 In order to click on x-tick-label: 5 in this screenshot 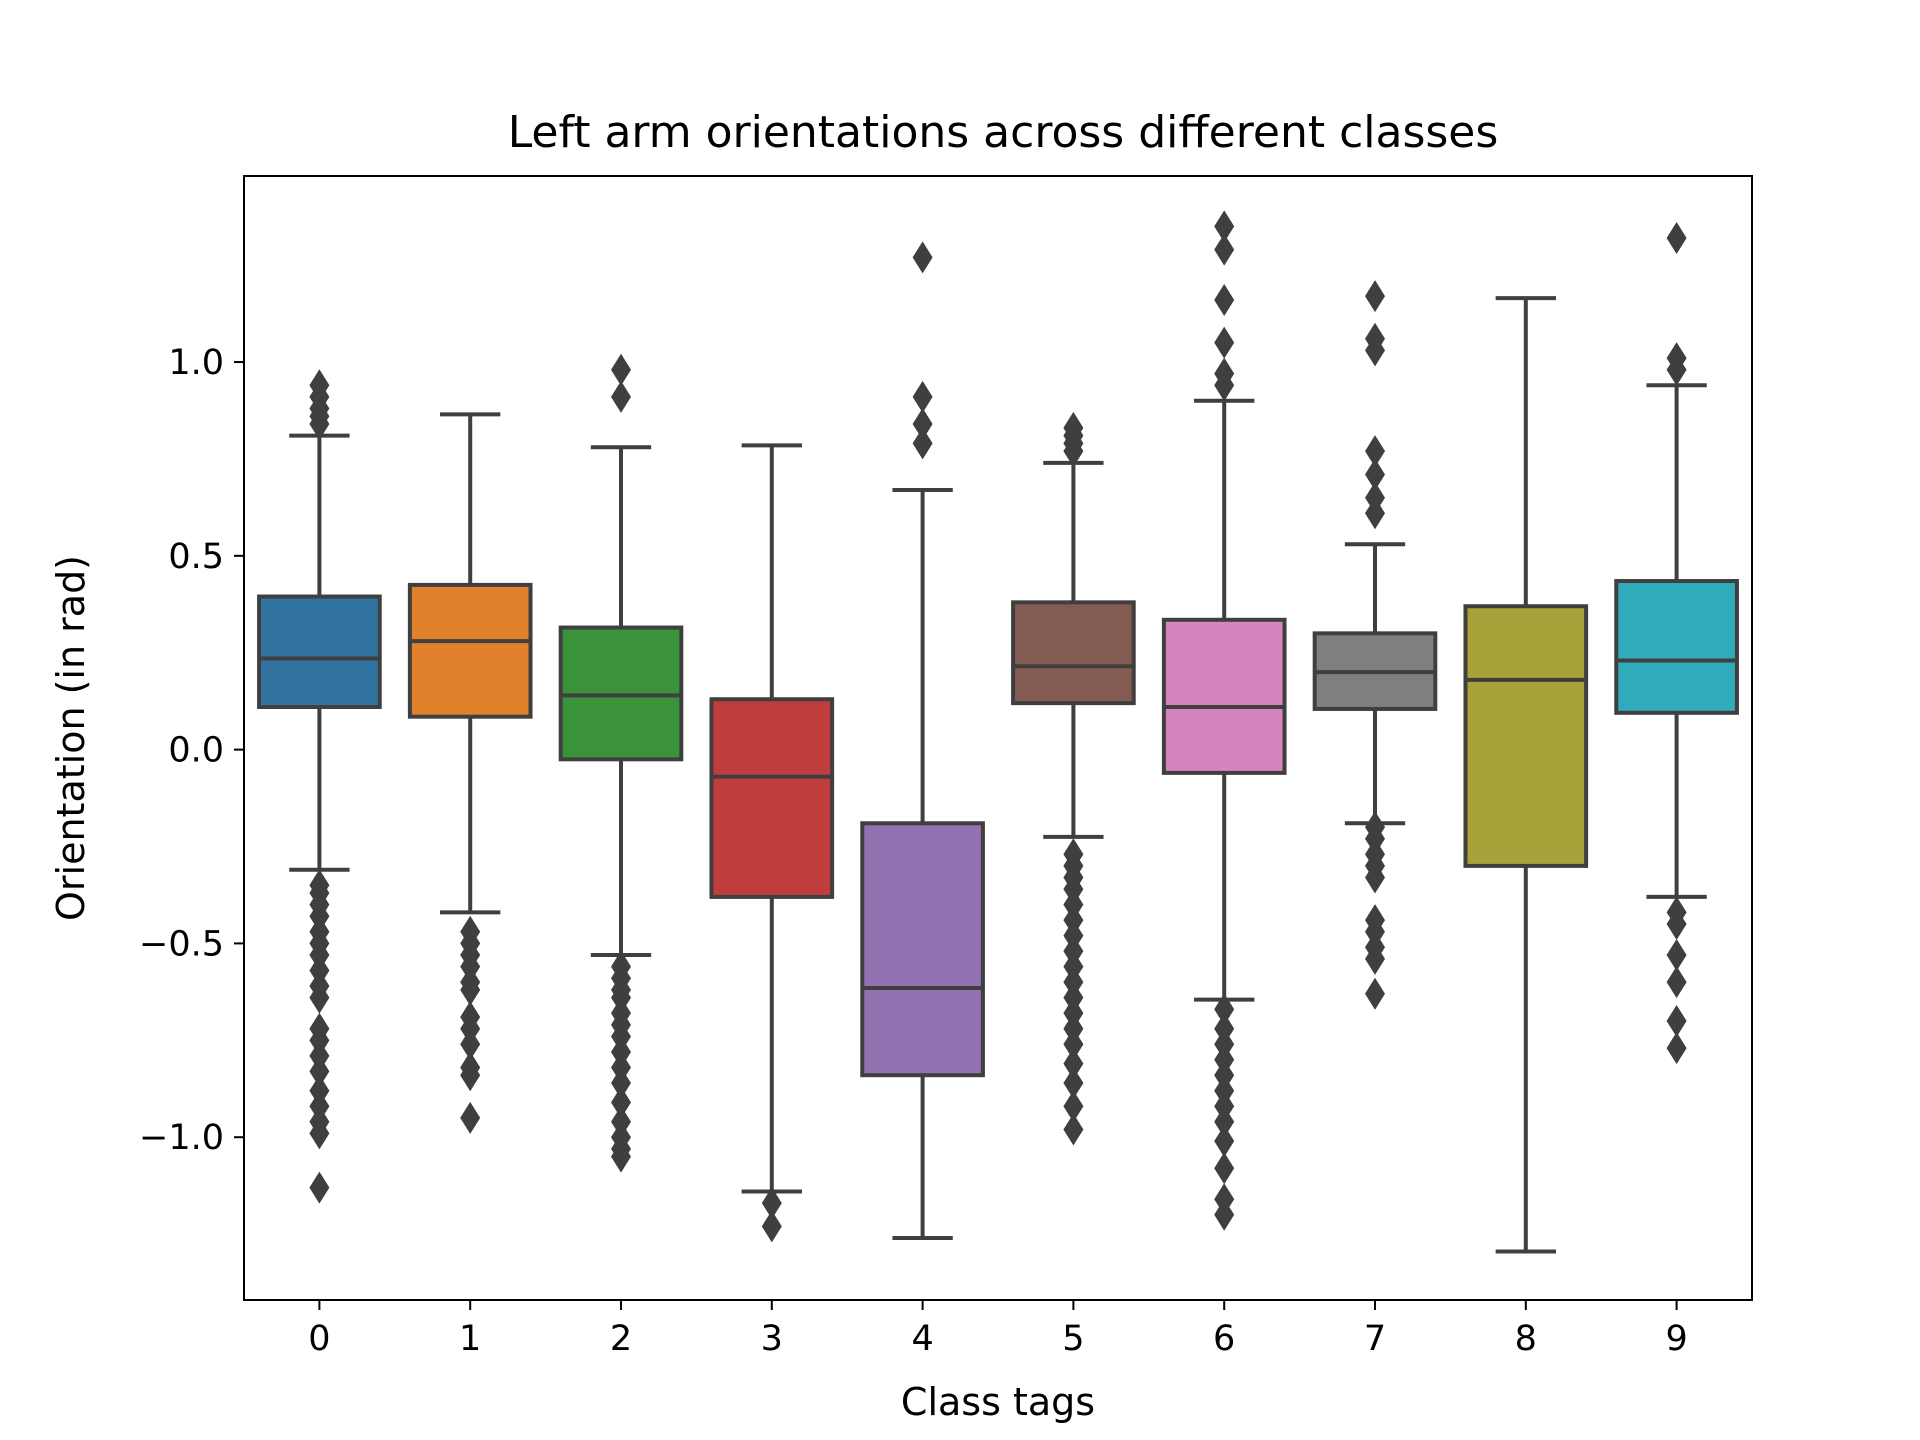, I will do `click(1073, 1339)`.